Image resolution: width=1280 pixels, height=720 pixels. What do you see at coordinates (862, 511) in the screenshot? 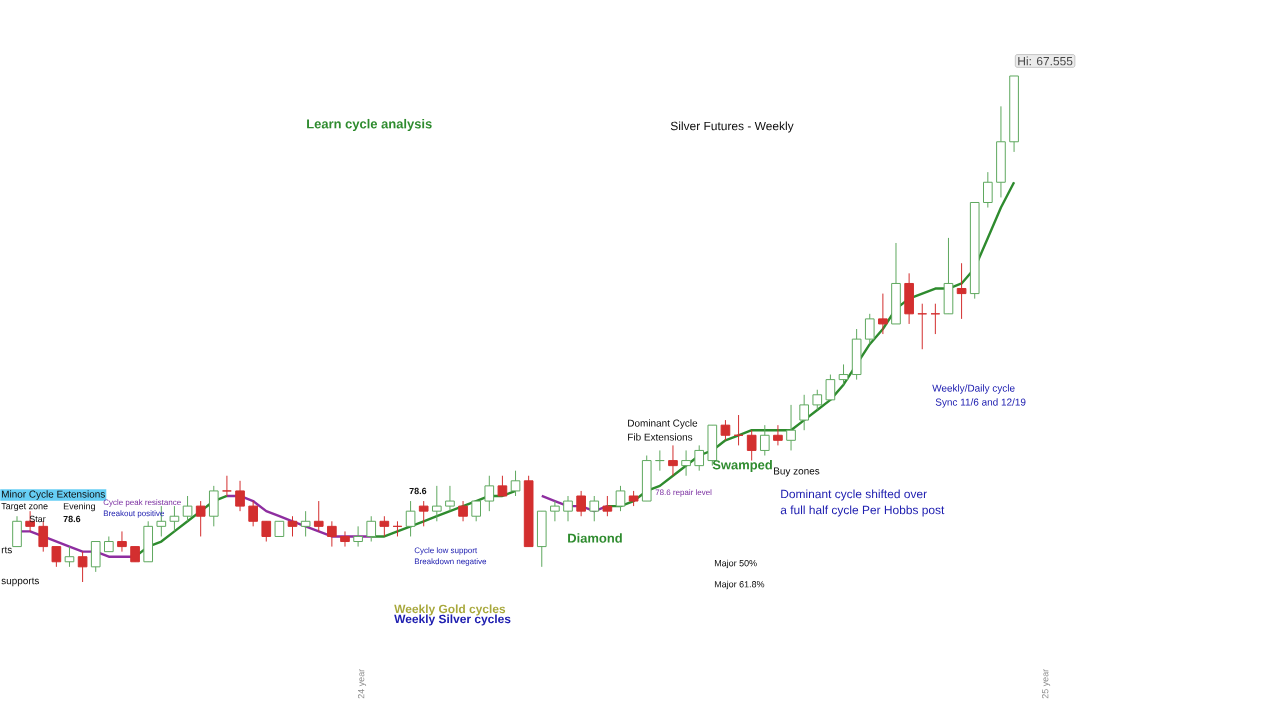
I see `annotation: a full half cycle Per Hobbs post` at bounding box center [862, 511].